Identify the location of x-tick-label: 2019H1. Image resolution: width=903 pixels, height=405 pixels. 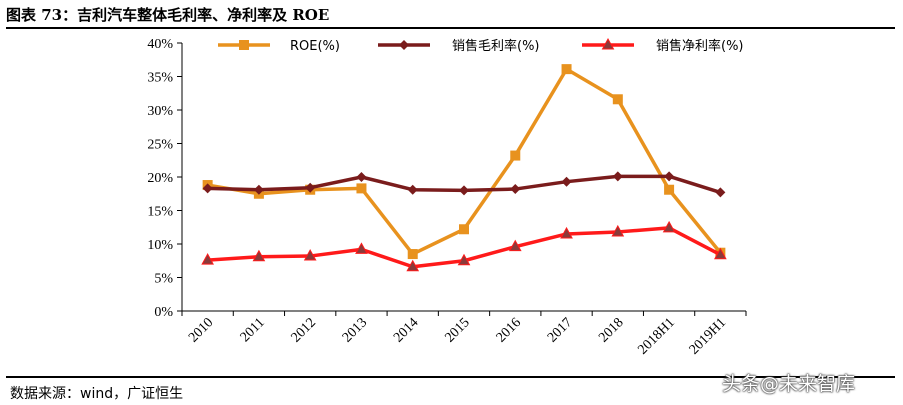
(708, 336).